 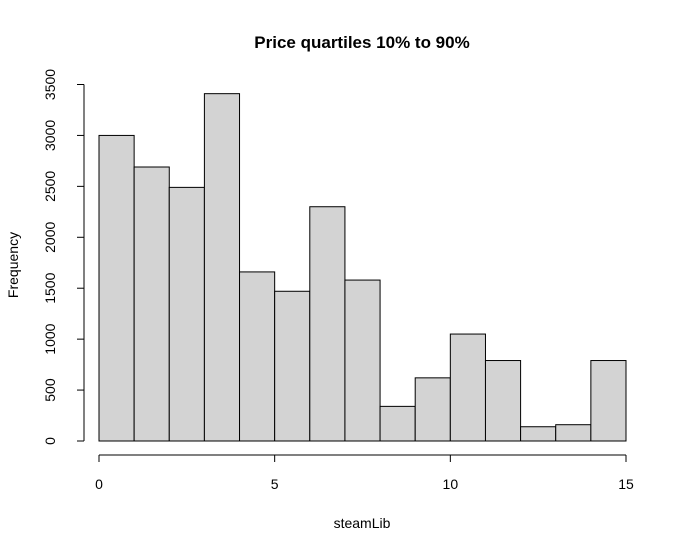 What do you see at coordinates (275, 484) in the screenshot?
I see `x-tick-label: 5` at bounding box center [275, 484].